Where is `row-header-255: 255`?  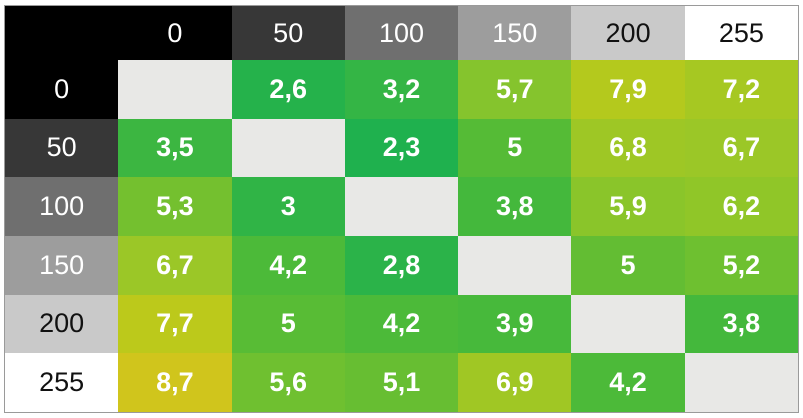
row-header-255: 255 is located at coordinates (62, 382).